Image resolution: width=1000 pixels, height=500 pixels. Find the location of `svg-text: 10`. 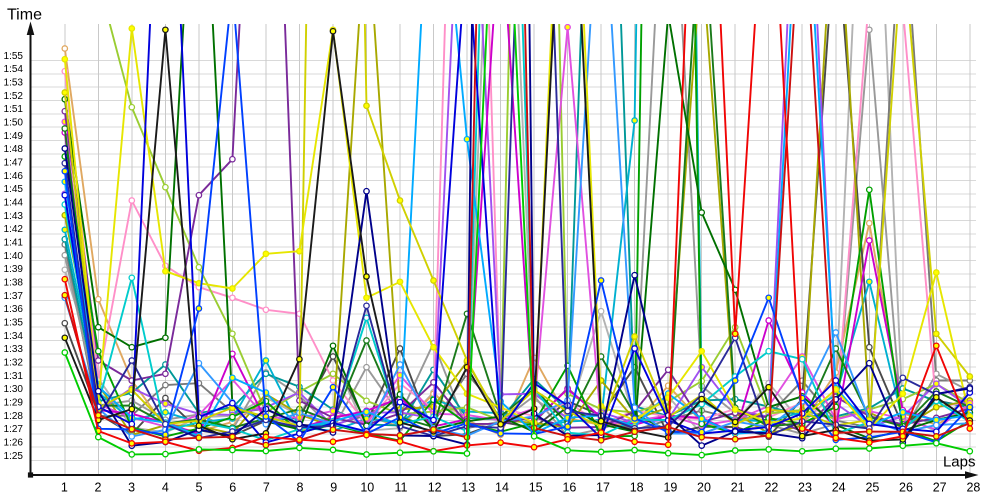

svg-text: 10 is located at coordinates (367, 488).